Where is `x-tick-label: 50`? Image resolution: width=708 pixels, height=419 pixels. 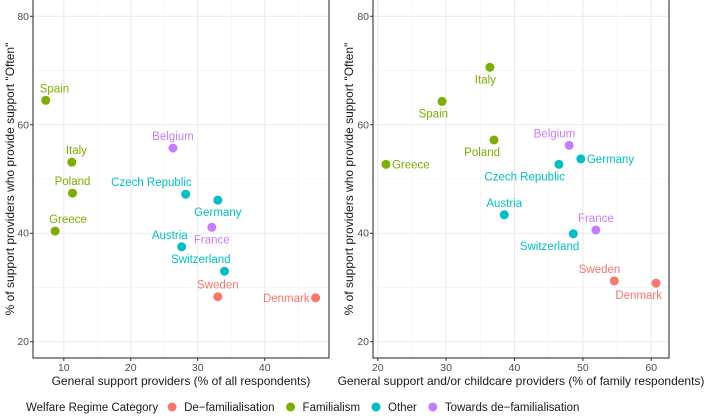 x-tick-label: 50 is located at coordinates (583, 368).